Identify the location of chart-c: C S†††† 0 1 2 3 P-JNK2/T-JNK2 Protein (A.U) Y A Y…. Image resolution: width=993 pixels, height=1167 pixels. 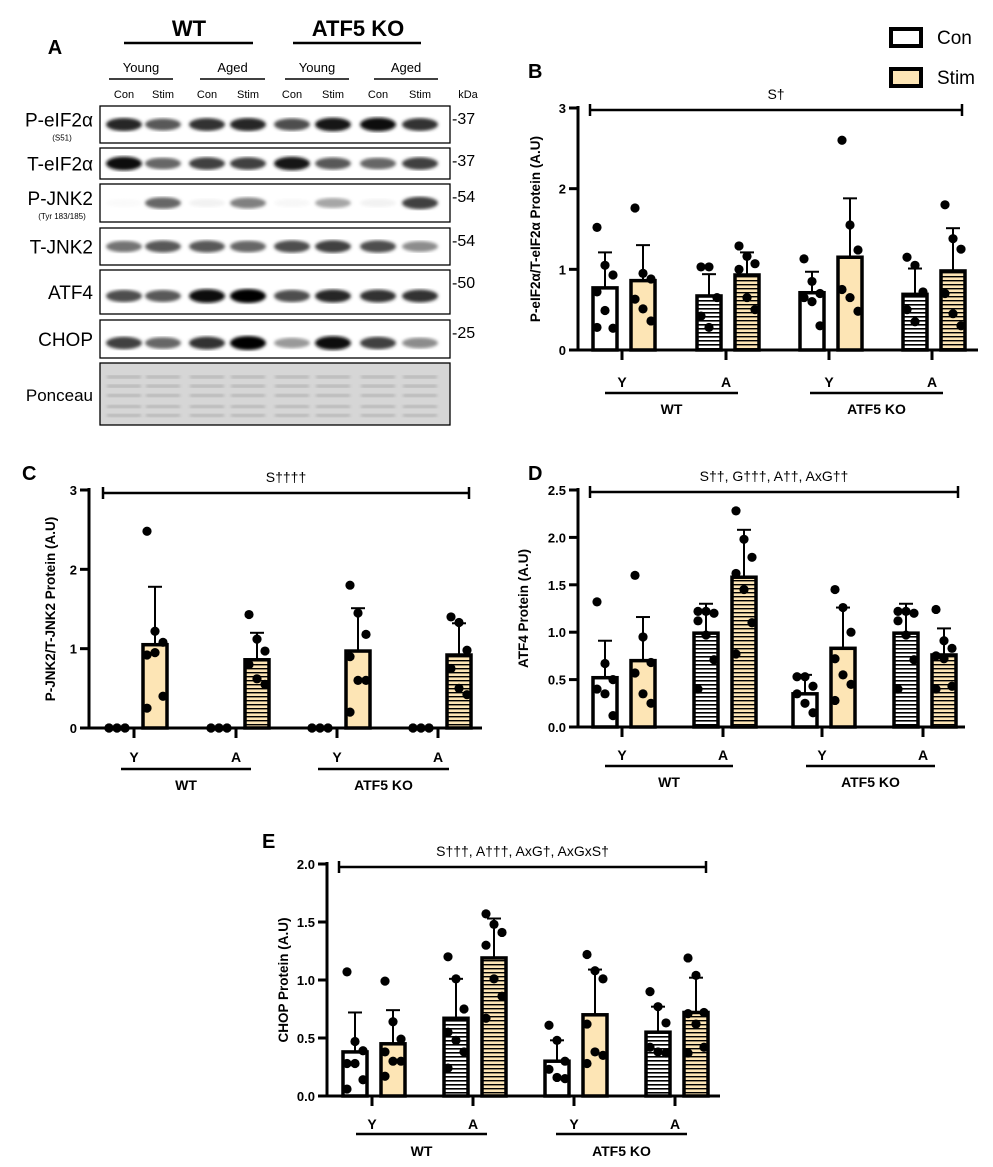
(252, 628).